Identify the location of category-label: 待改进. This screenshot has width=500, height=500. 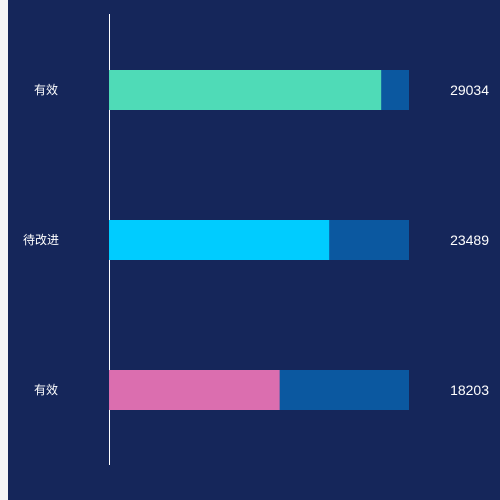
(41, 240).